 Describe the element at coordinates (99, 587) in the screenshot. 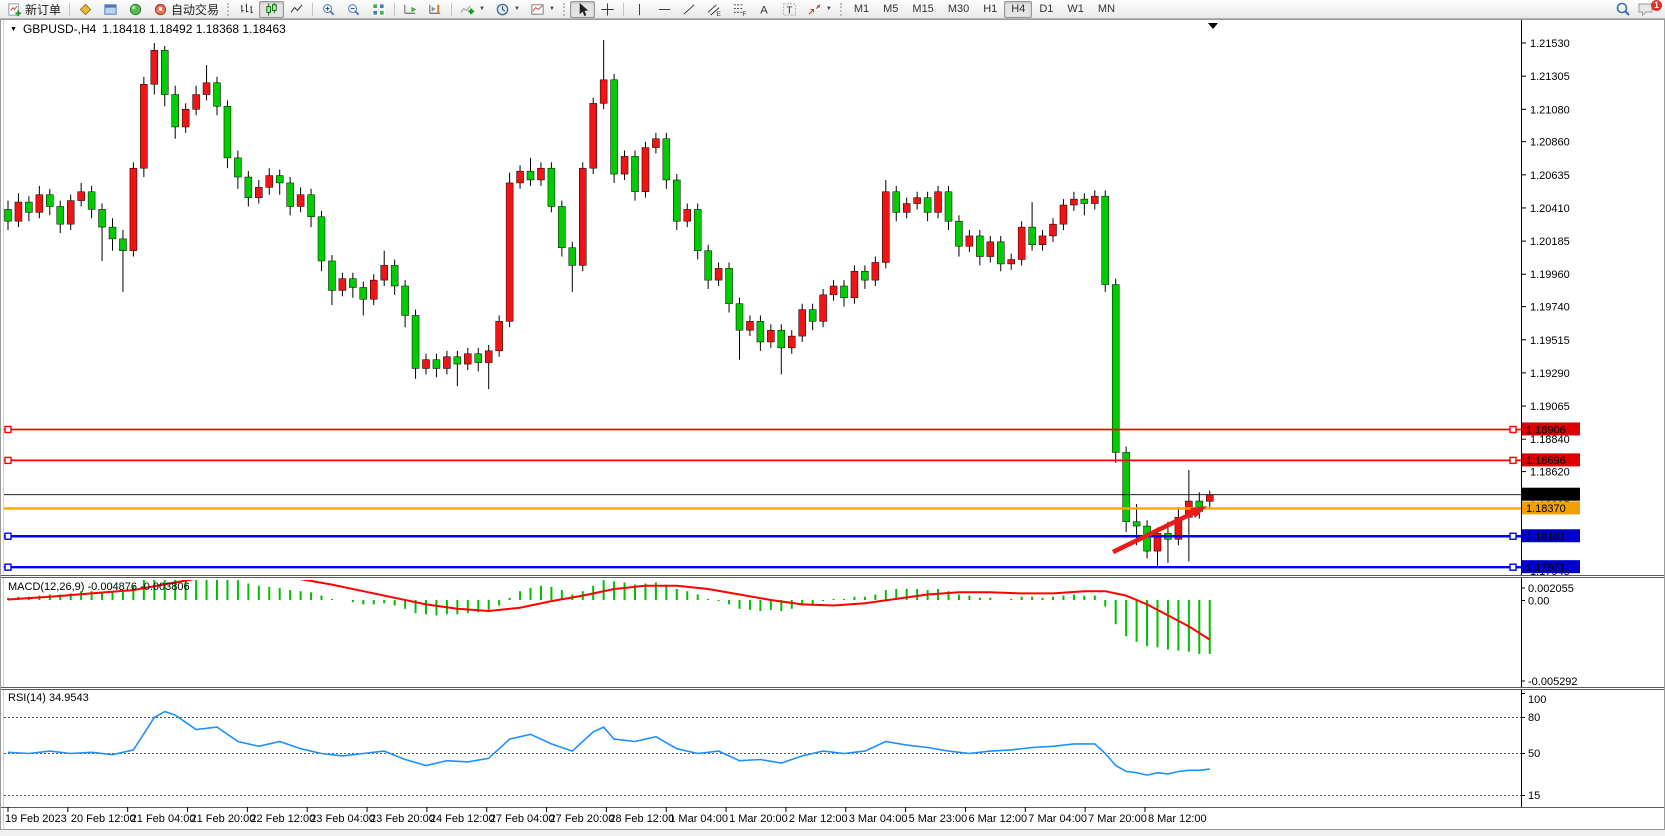

I see `macd-indicator-label: MACD(12,26,9) -0.004876 -0.003806` at that location.